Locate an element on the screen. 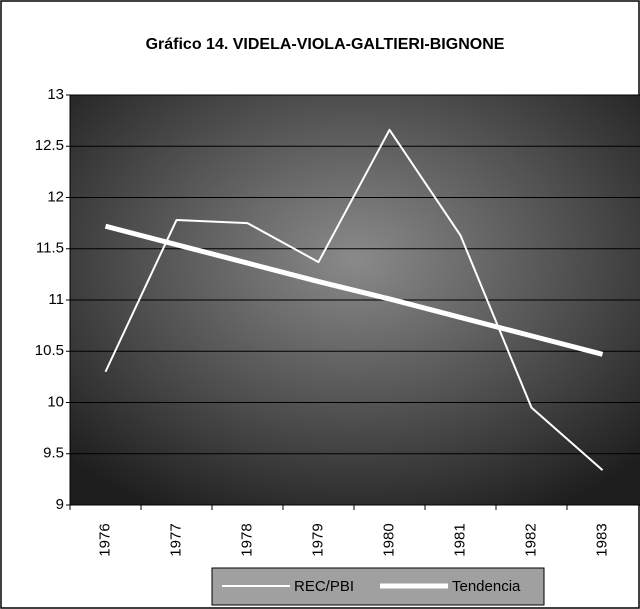 This screenshot has height=609, width=640. y-tick-label: 10 is located at coordinates (55, 401).